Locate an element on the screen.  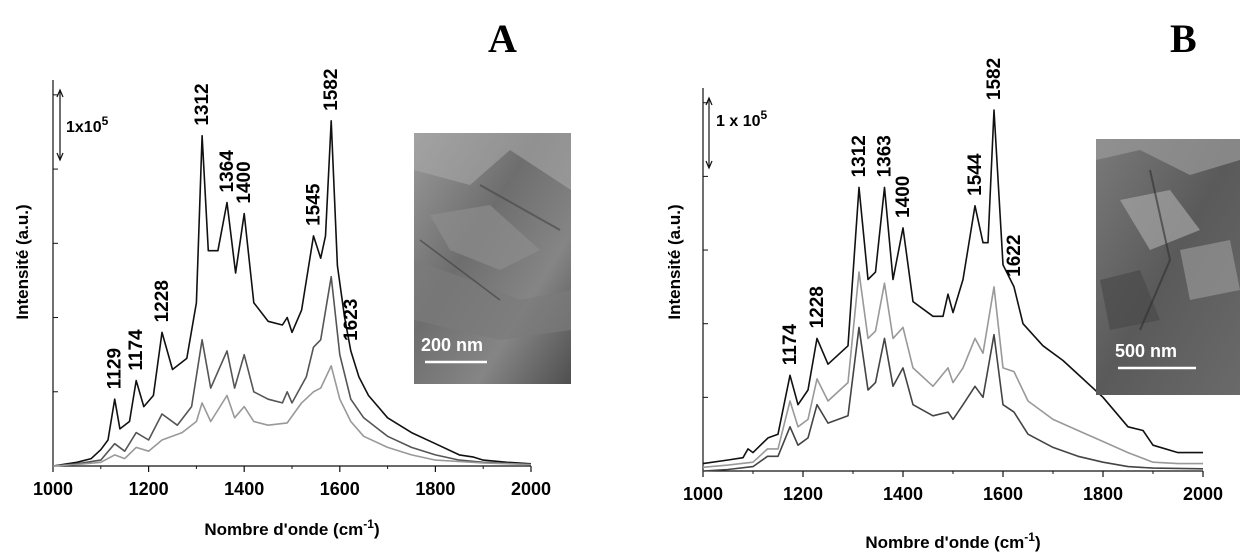
inset-scale-label-a: 200 nm is located at coordinates (452, 345).